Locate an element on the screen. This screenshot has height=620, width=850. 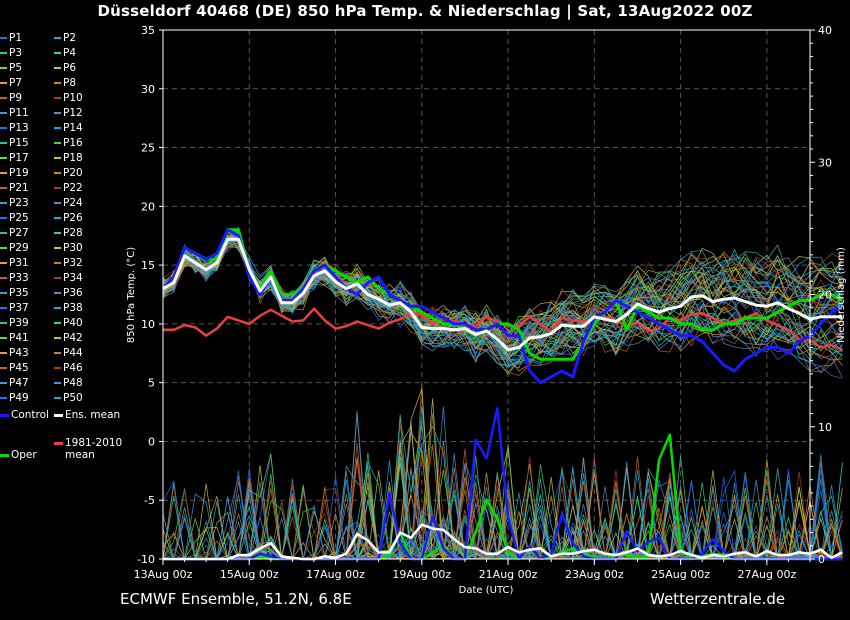
legend-item-p30: P30 is located at coordinates (68, 248).